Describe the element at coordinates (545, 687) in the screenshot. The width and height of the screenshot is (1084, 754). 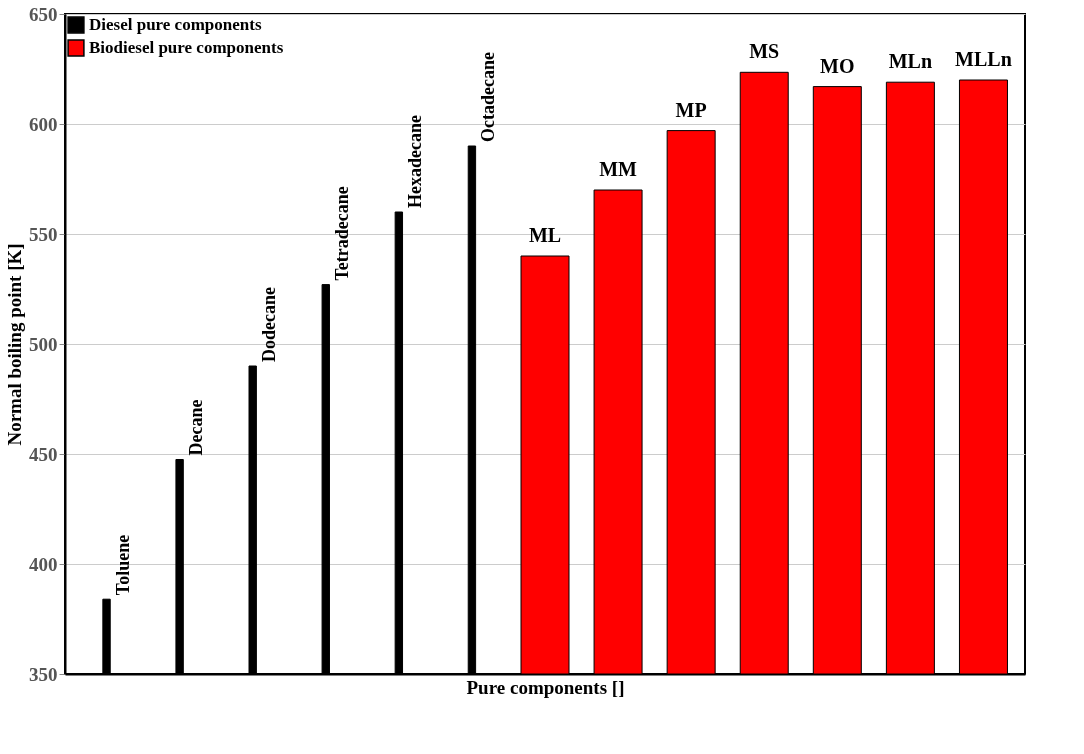
I see `x-axis-title: Pure components []` at that location.